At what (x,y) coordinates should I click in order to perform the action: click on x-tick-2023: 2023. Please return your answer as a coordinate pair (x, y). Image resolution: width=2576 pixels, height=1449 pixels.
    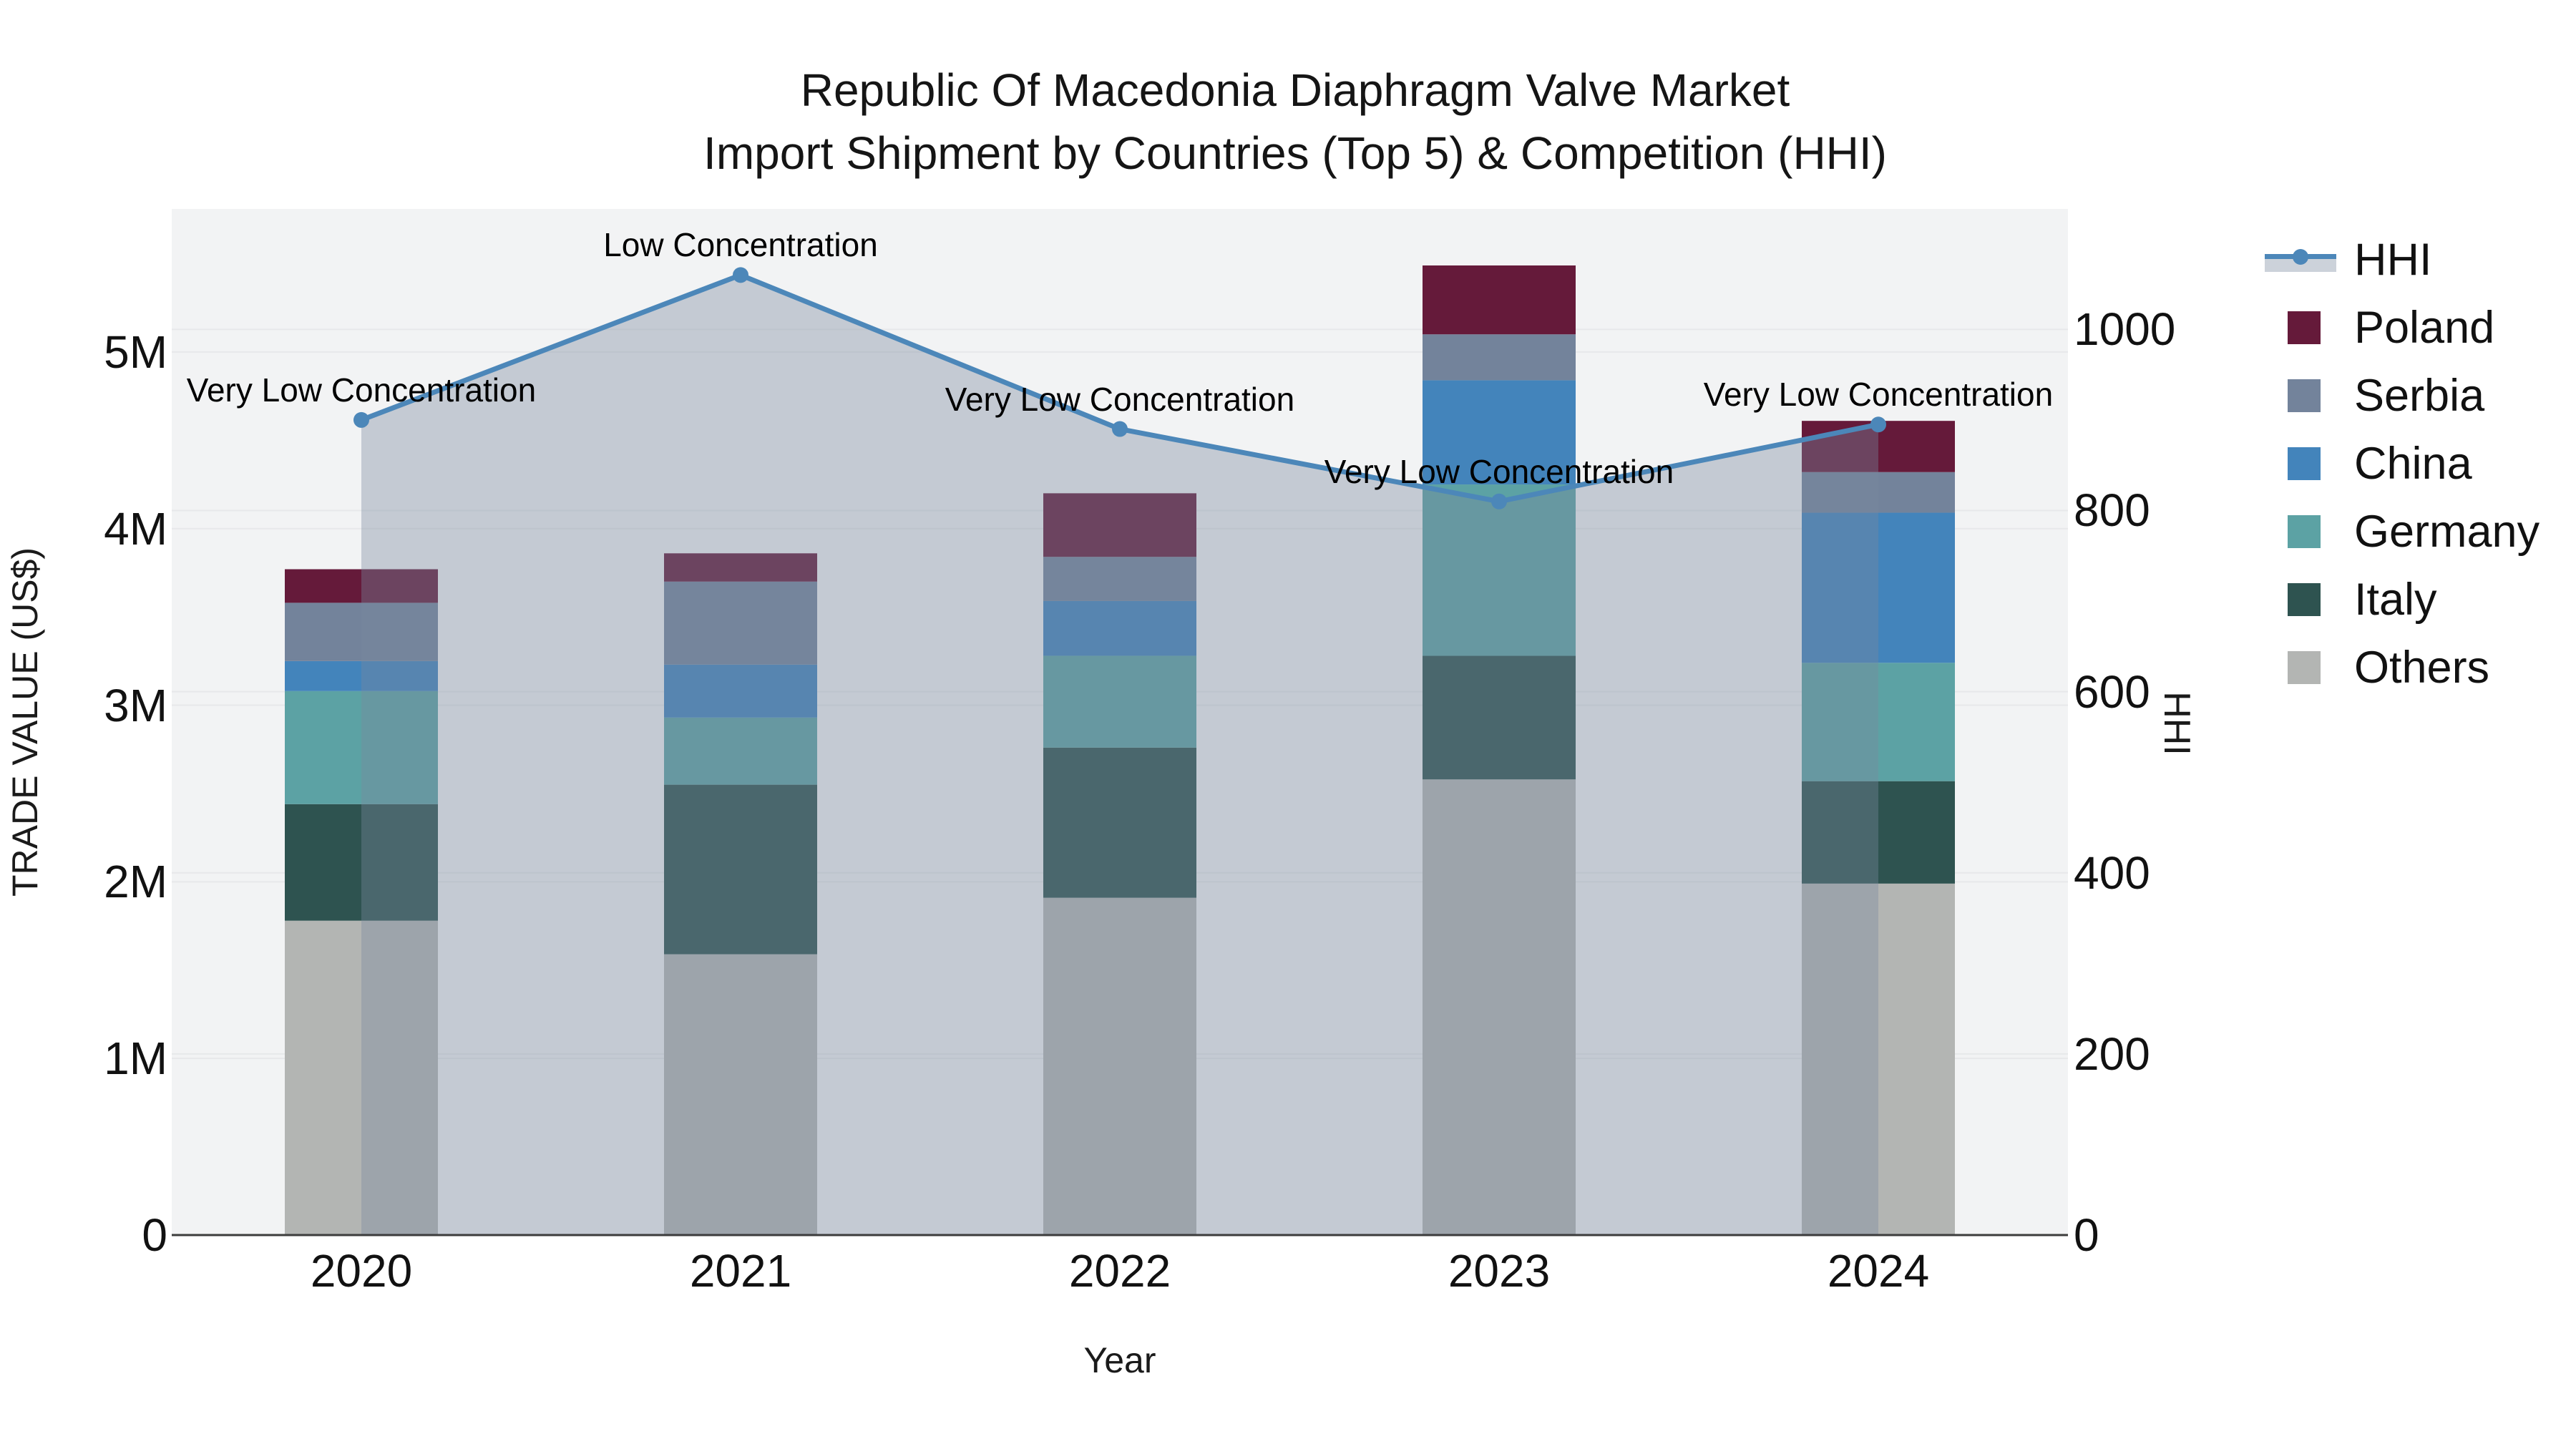
    Looking at the image, I should click on (1499, 1271).